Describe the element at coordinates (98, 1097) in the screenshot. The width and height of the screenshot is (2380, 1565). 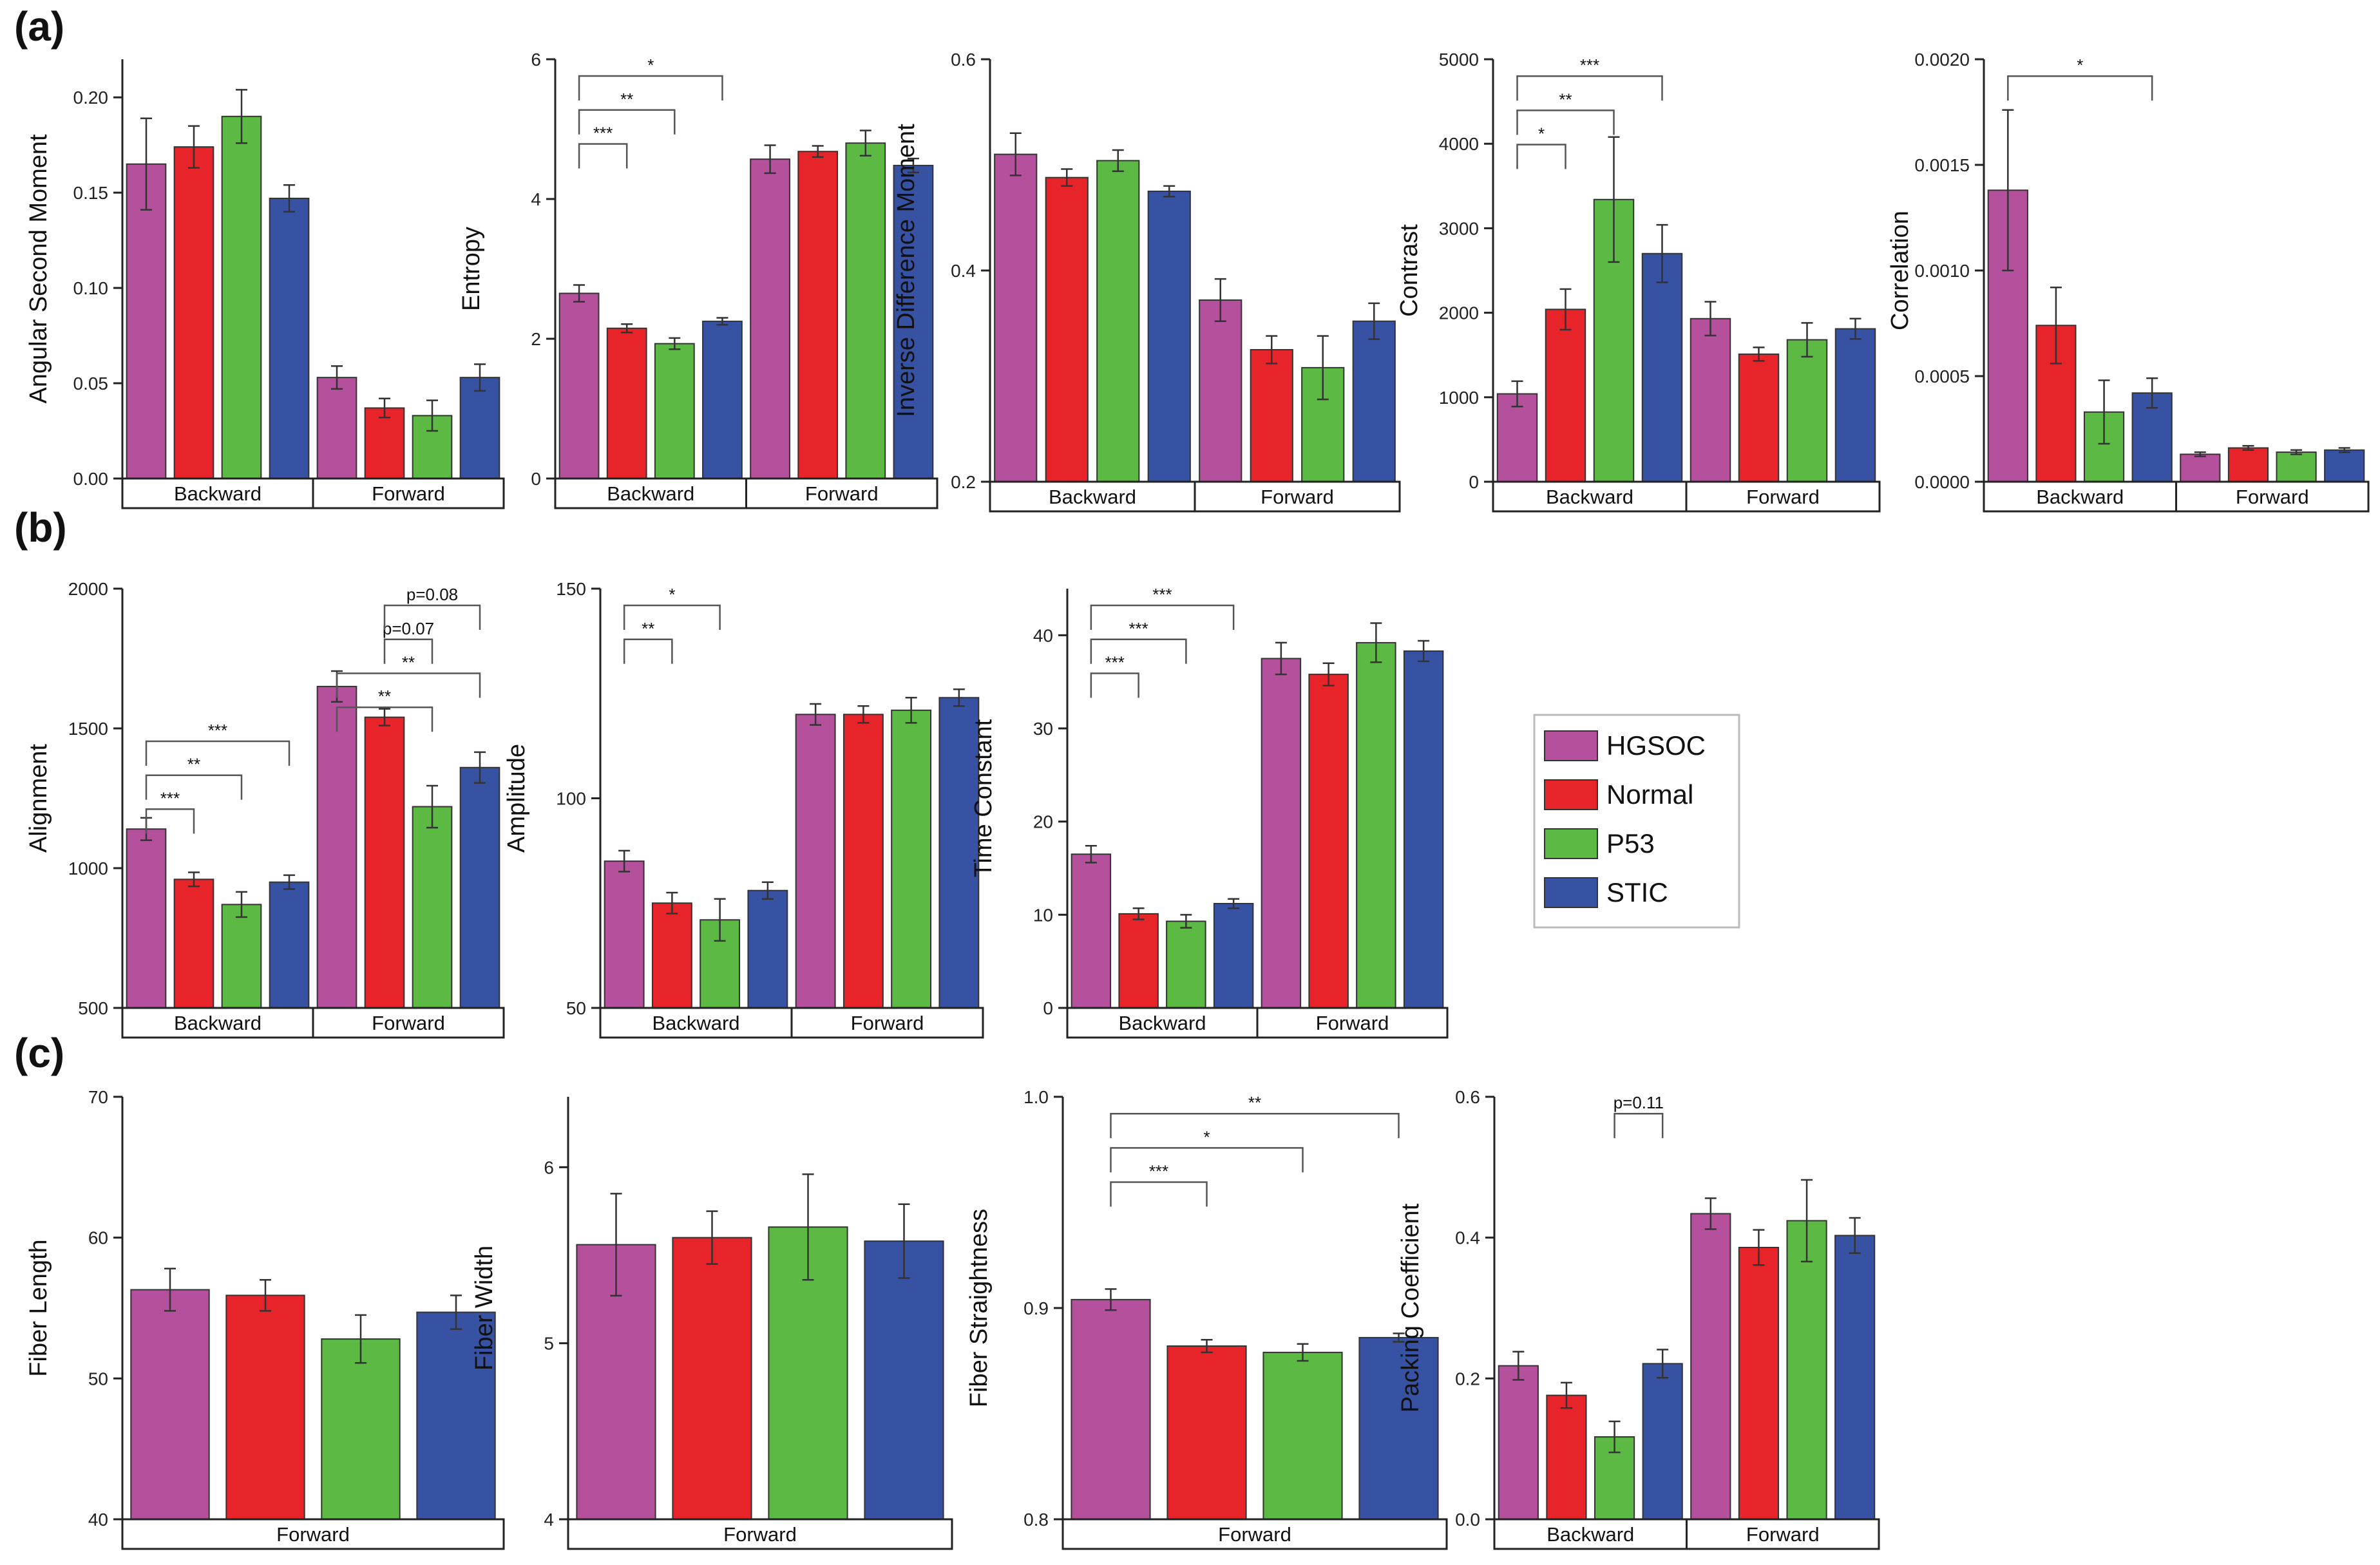
I see `y-tick-label: 70` at that location.